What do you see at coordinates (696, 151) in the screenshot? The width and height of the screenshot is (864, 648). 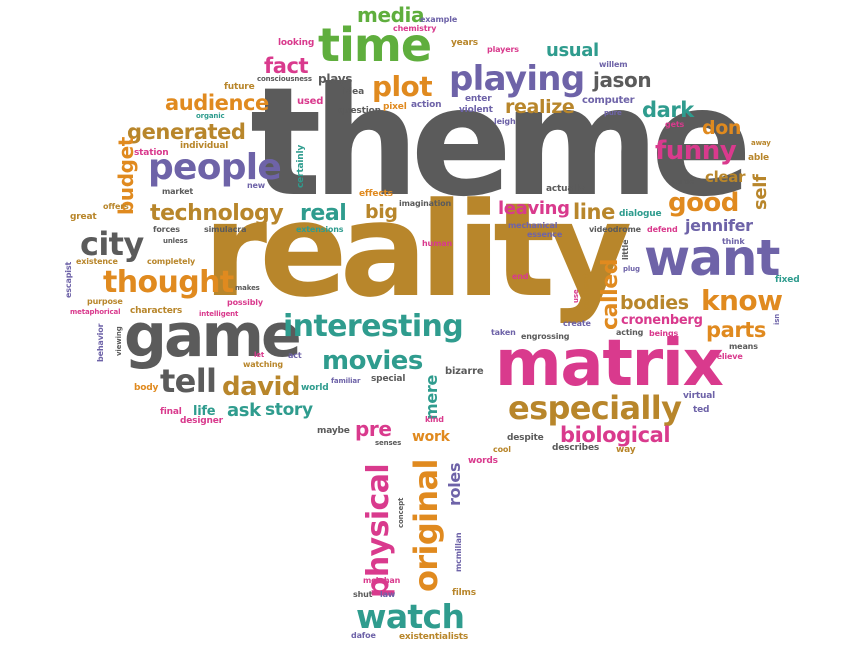 I see `word-funny: funny` at bounding box center [696, 151].